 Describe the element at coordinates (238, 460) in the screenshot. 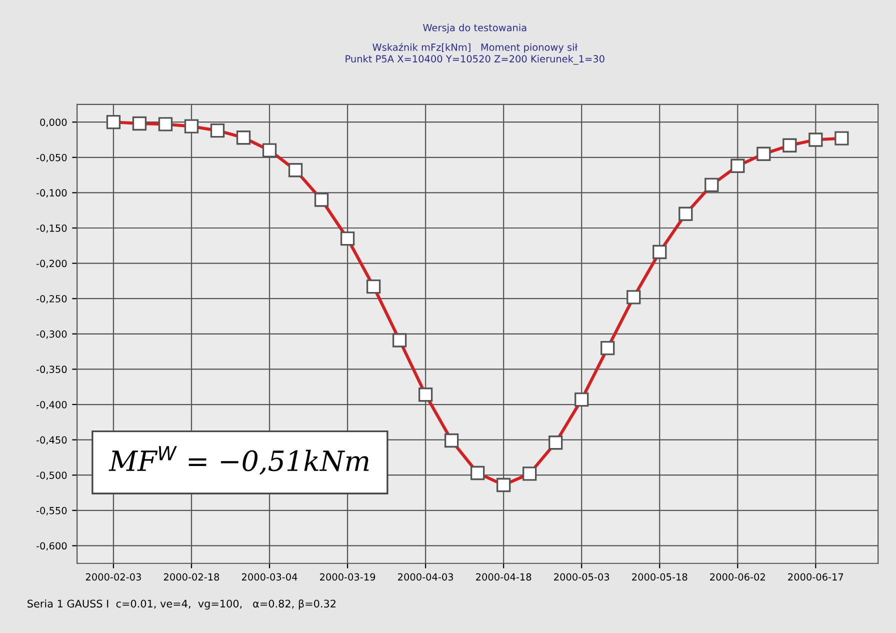

I see `annotation: MF$^{W}$ = −0,51kNm` at that location.